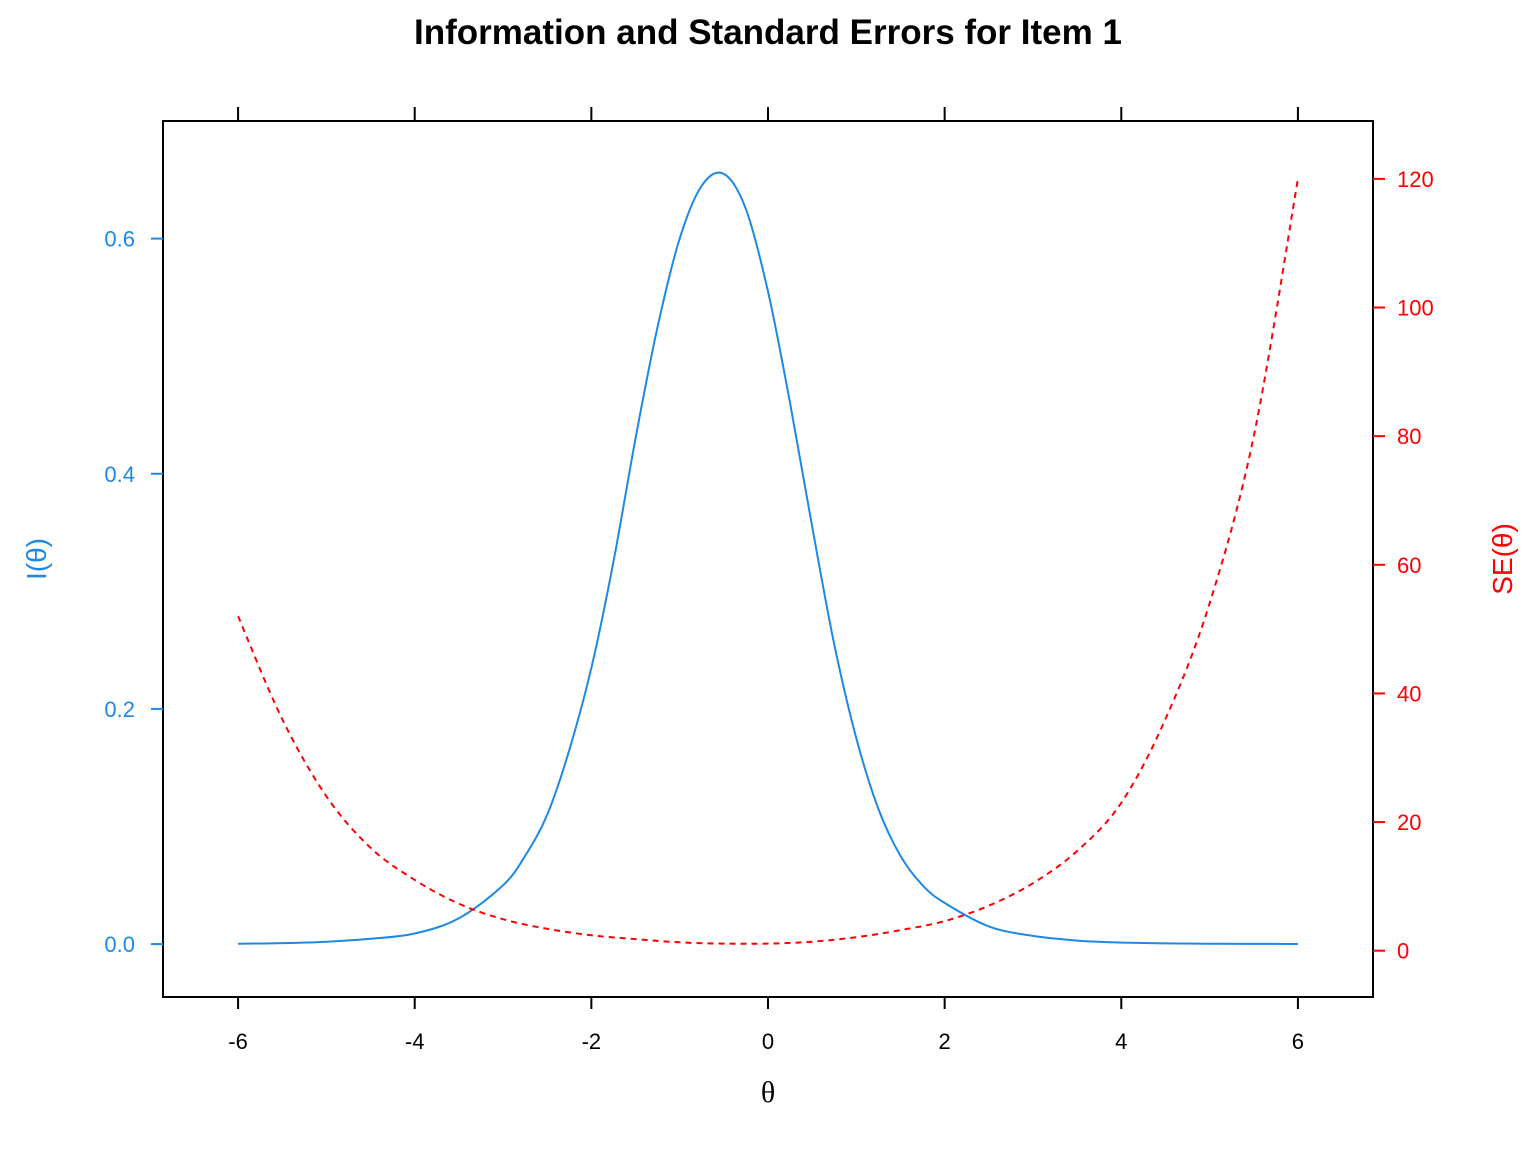 The image size is (1536, 1152). I want to click on x-tick-label: 2, so click(945, 1041).